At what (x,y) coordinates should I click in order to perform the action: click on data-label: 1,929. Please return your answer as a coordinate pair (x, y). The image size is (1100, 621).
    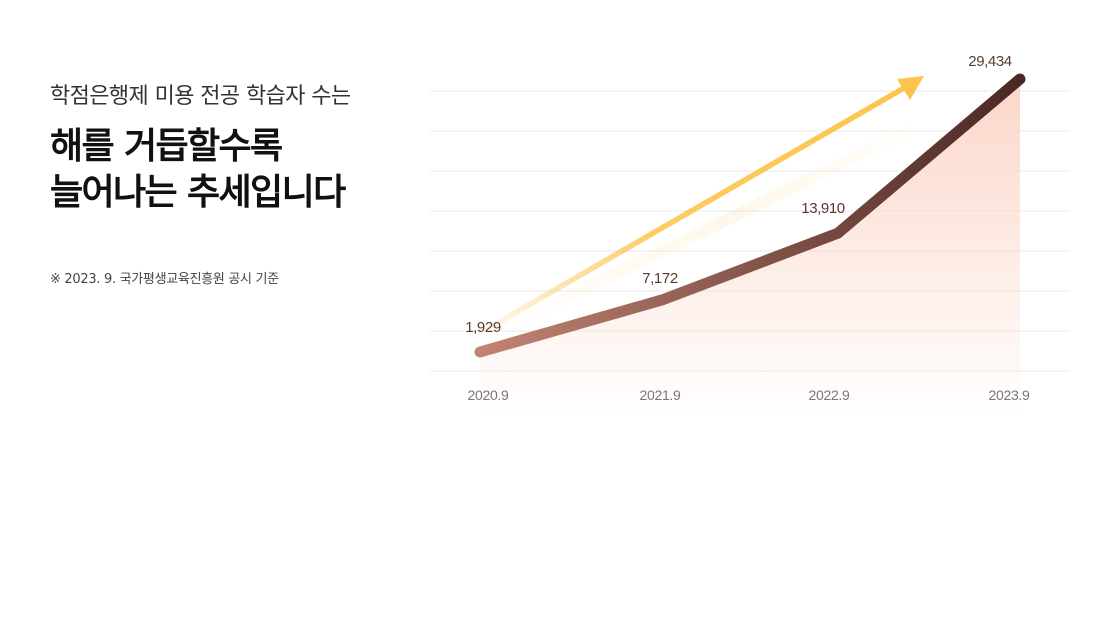
    Looking at the image, I should click on (483, 327).